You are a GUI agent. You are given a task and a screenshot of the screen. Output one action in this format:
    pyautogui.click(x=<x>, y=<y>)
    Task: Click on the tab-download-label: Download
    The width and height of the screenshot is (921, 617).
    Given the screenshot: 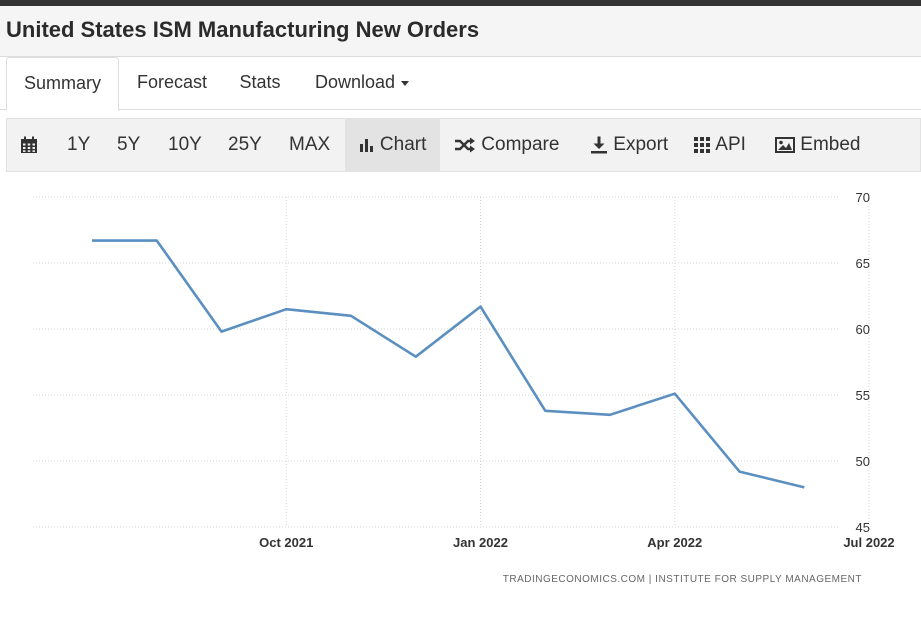 What is the action you would take?
    pyautogui.click(x=355, y=82)
    